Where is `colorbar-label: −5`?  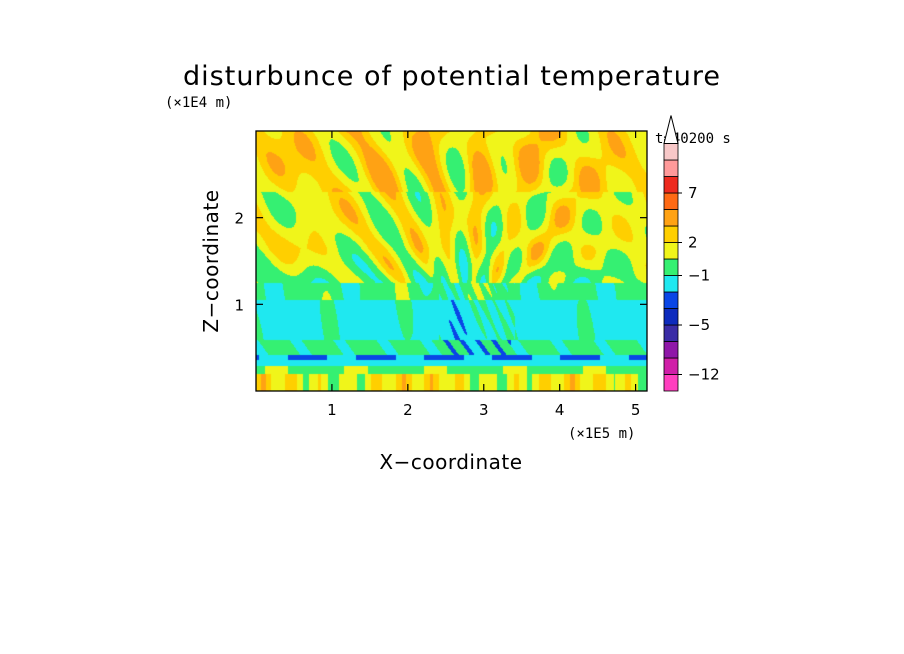
colorbar-label: −5 is located at coordinates (699, 325).